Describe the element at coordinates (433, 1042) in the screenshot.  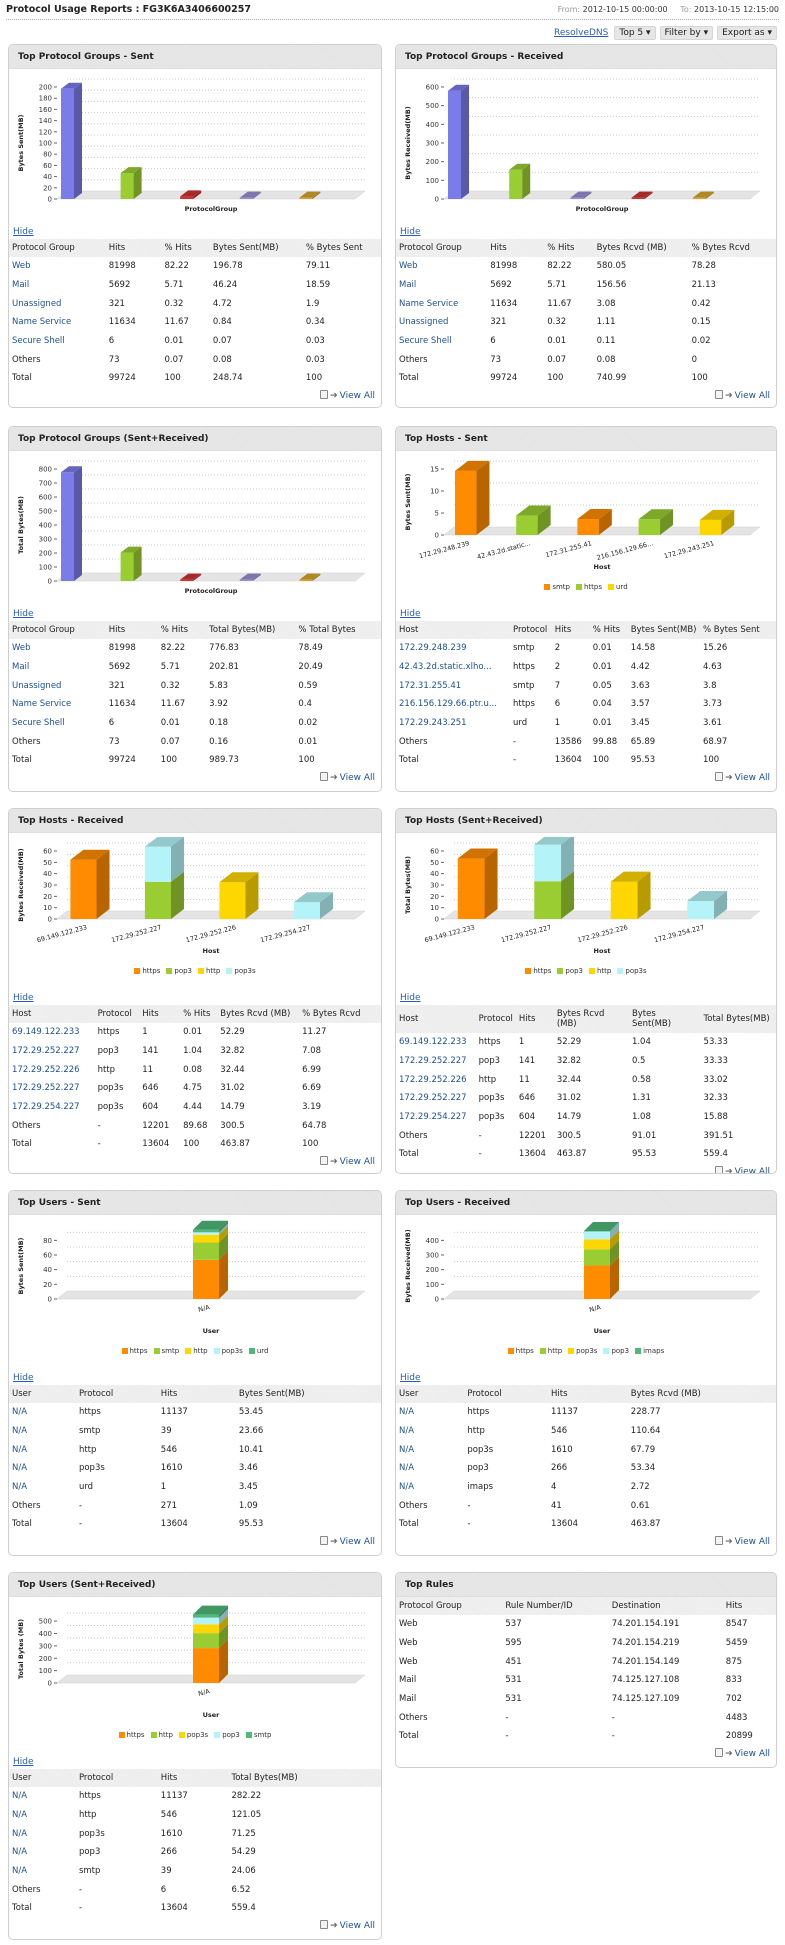
I see `row-link: 69.149.122.233` at that location.